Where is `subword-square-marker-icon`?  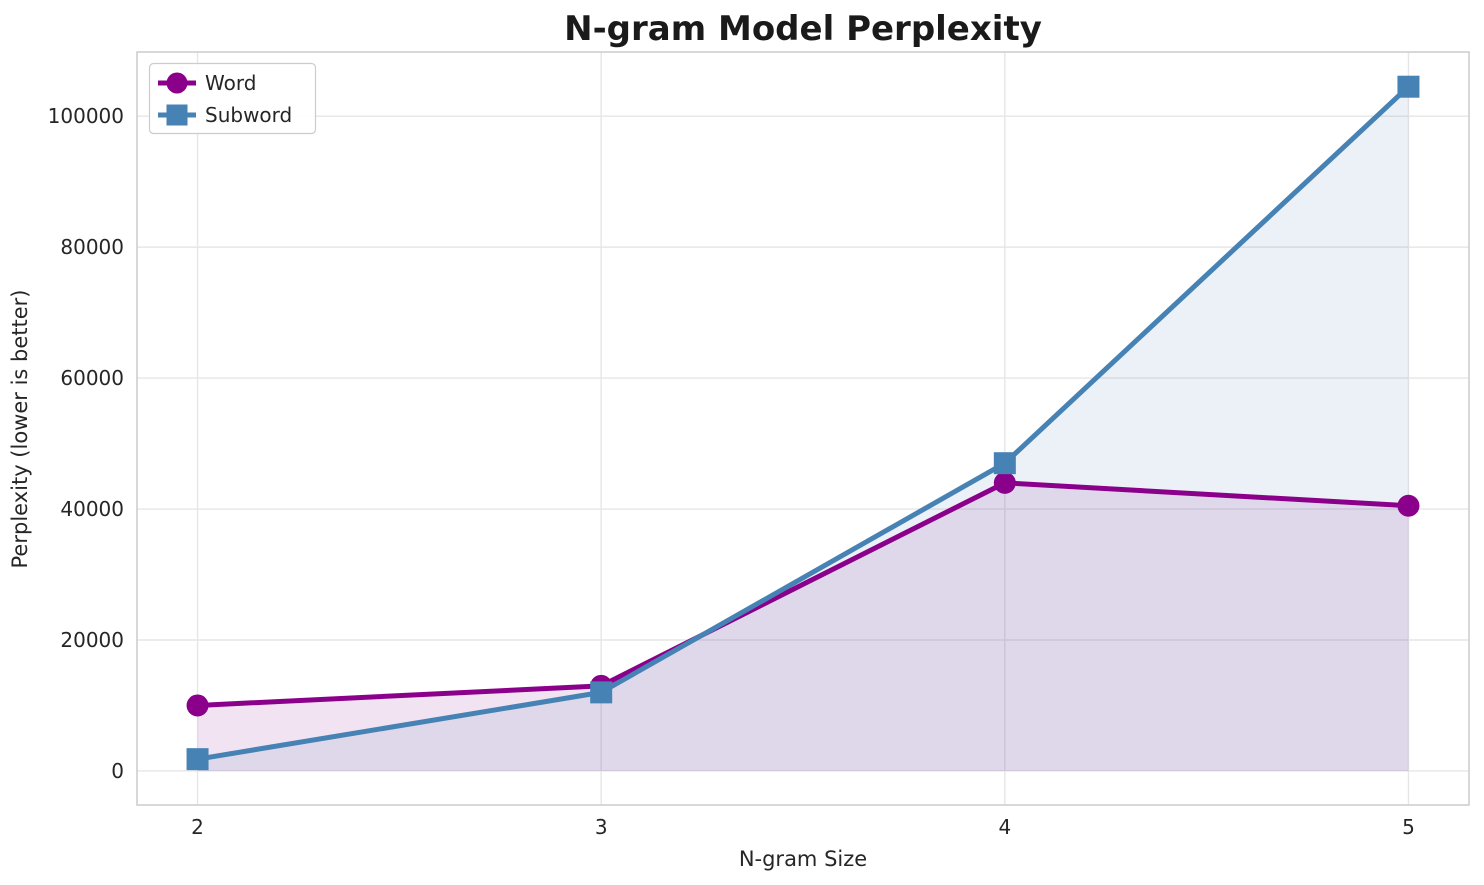 subword-square-marker-icon is located at coordinates (177, 115).